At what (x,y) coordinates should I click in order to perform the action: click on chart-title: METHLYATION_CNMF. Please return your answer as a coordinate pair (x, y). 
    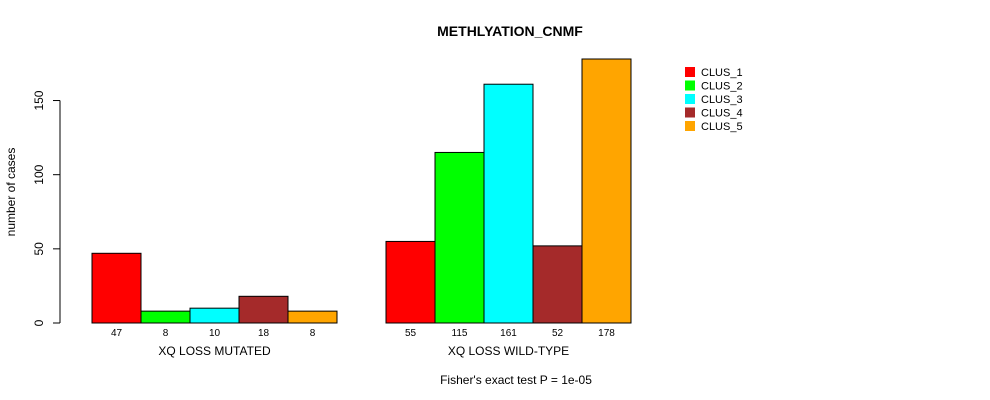
    Looking at the image, I should click on (510, 31).